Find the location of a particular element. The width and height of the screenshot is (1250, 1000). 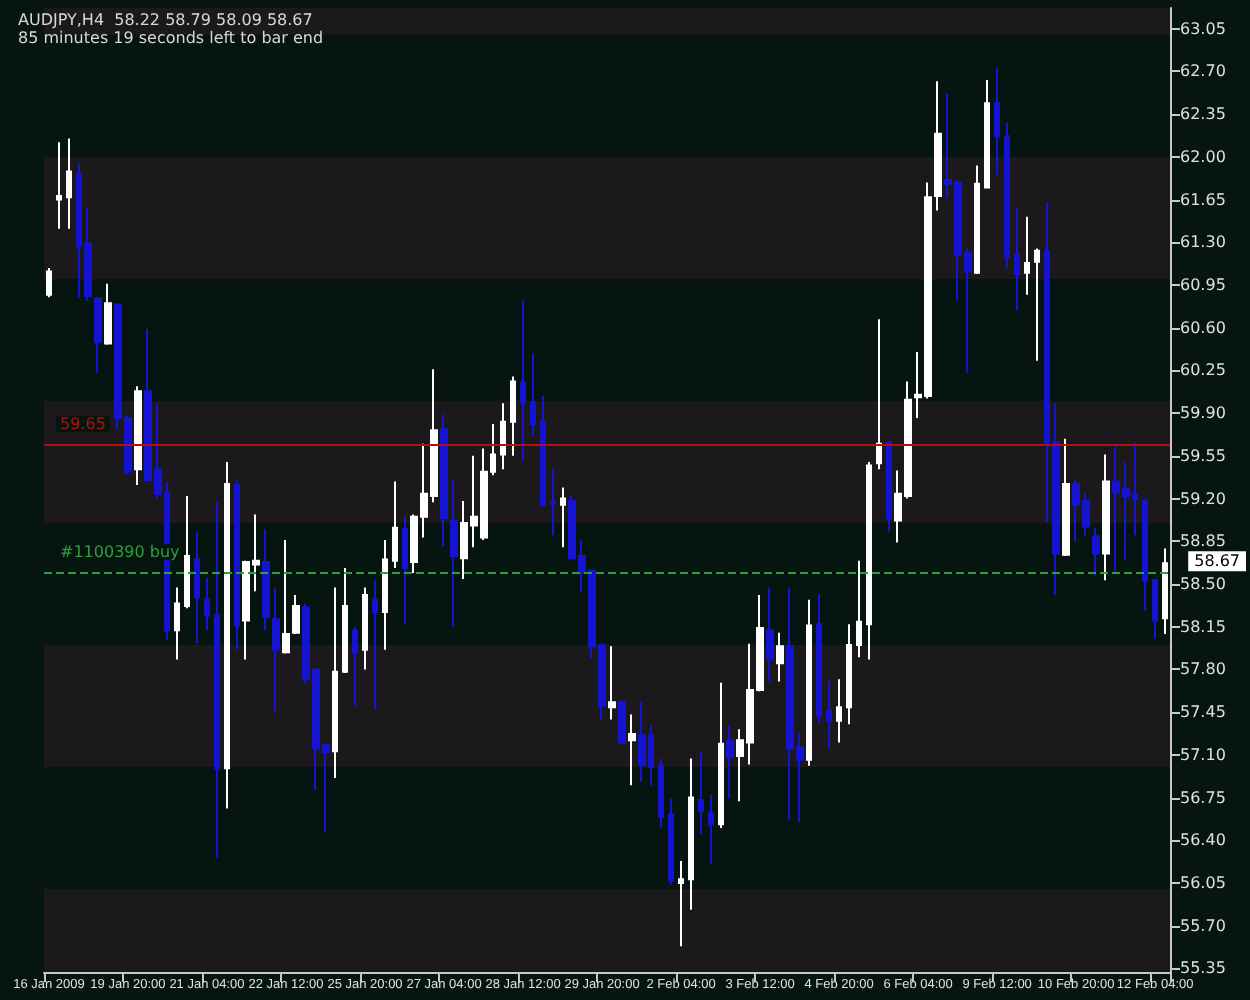

y-tick-label: 55.35 is located at coordinates (1203, 968).